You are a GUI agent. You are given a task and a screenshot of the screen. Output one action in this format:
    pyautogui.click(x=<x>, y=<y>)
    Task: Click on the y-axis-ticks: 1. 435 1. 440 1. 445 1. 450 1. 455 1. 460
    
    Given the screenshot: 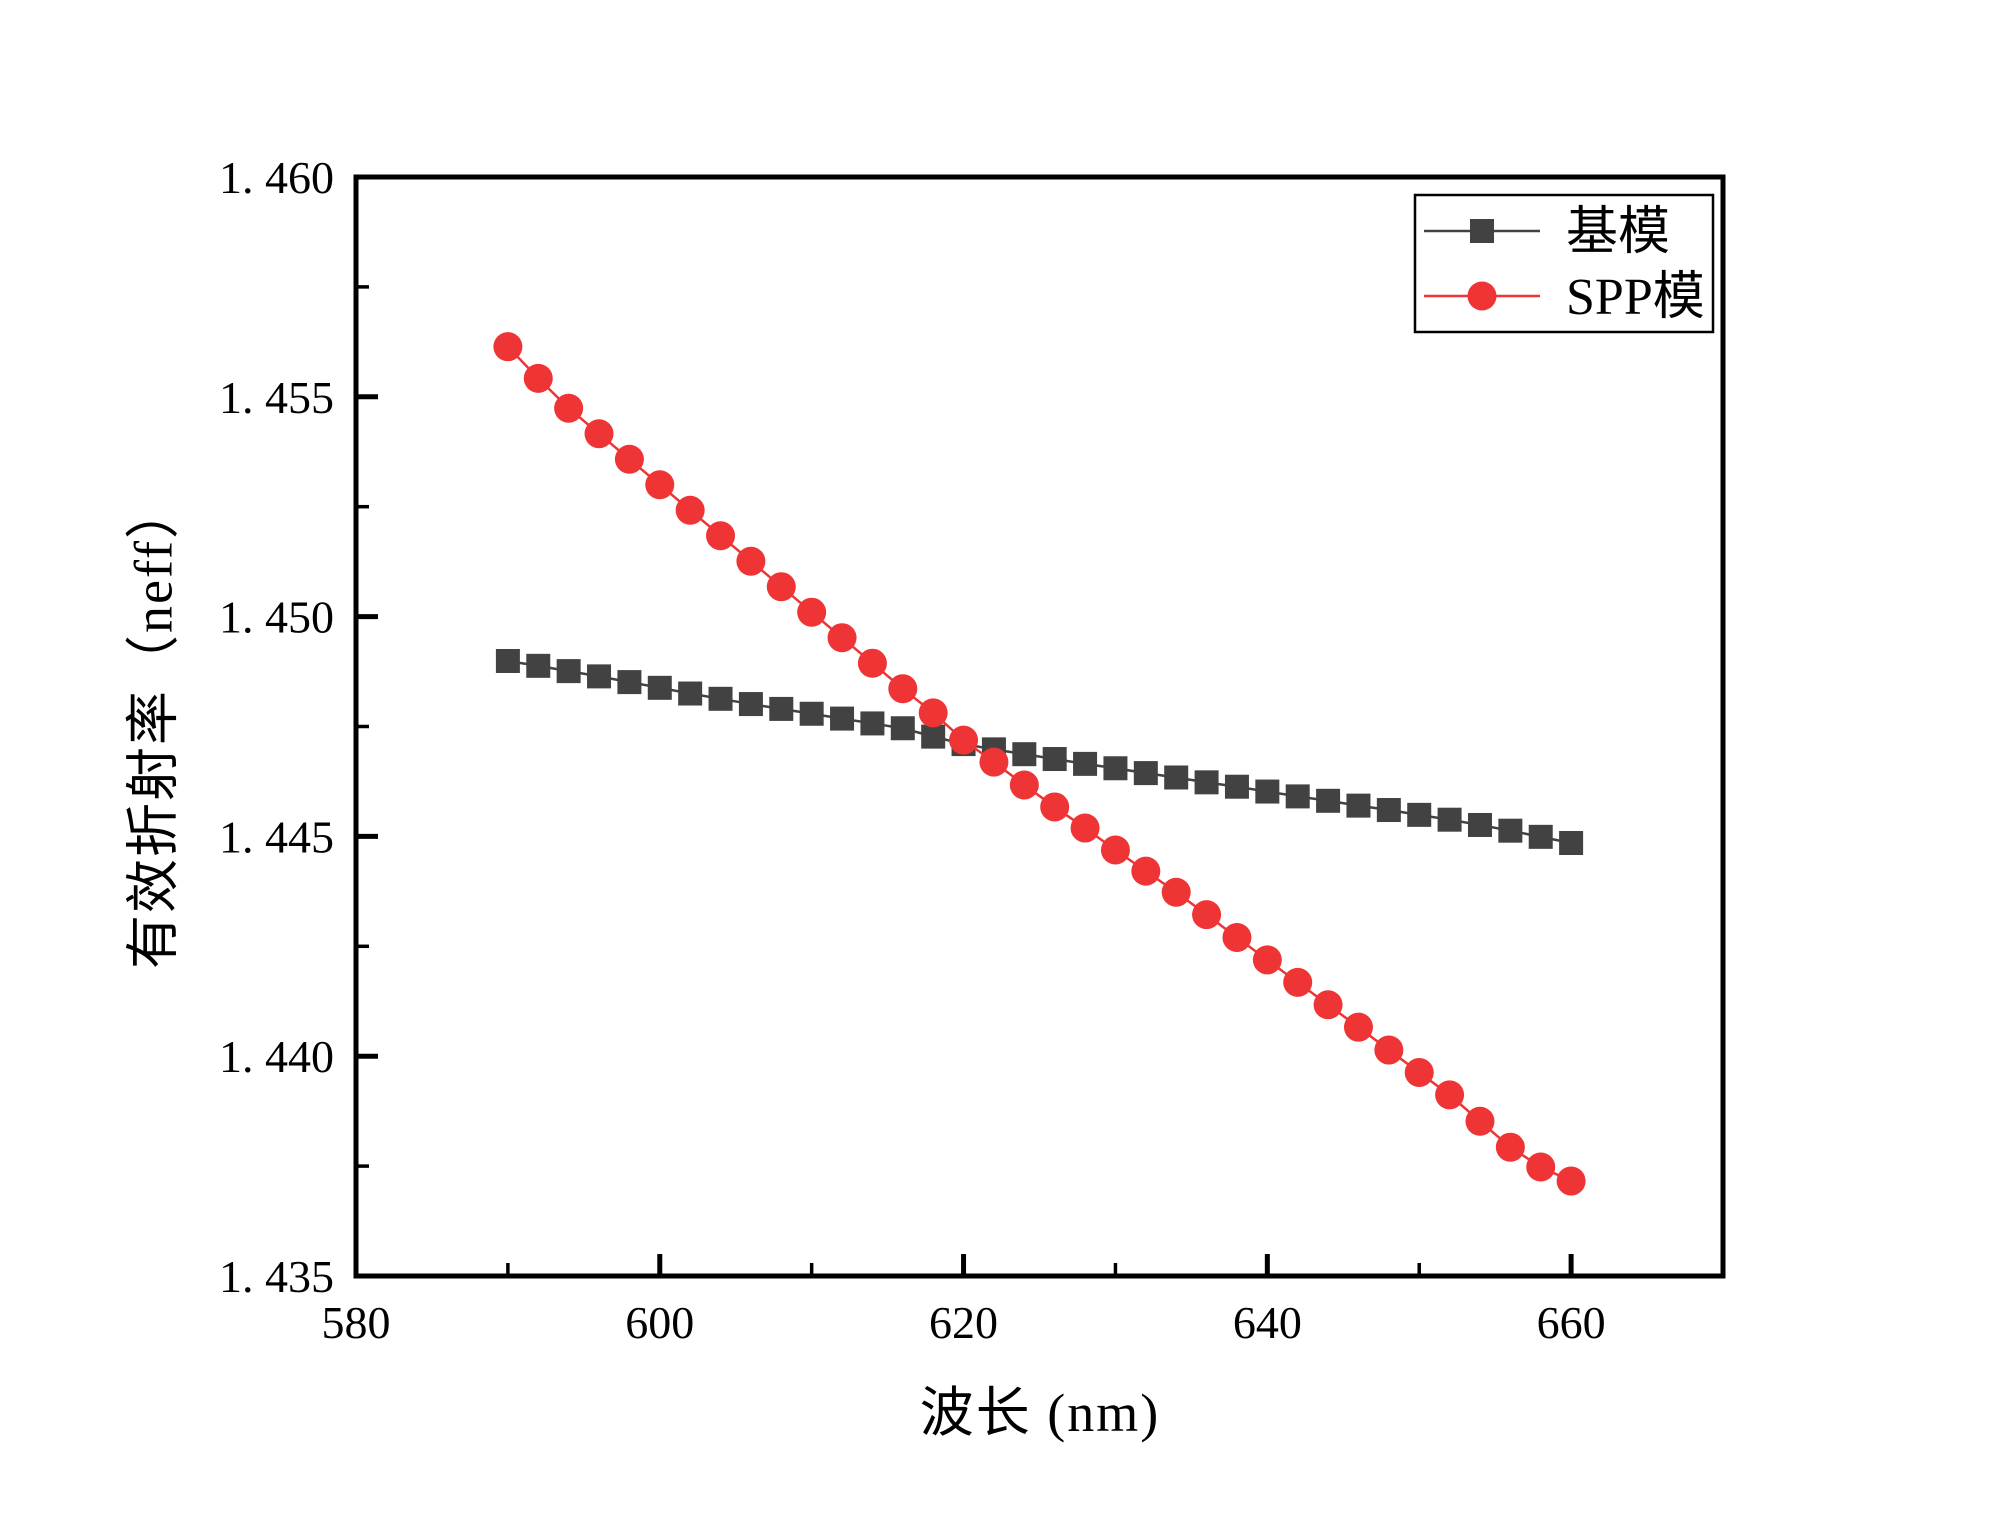 What is the action you would take?
    pyautogui.click(x=298, y=727)
    